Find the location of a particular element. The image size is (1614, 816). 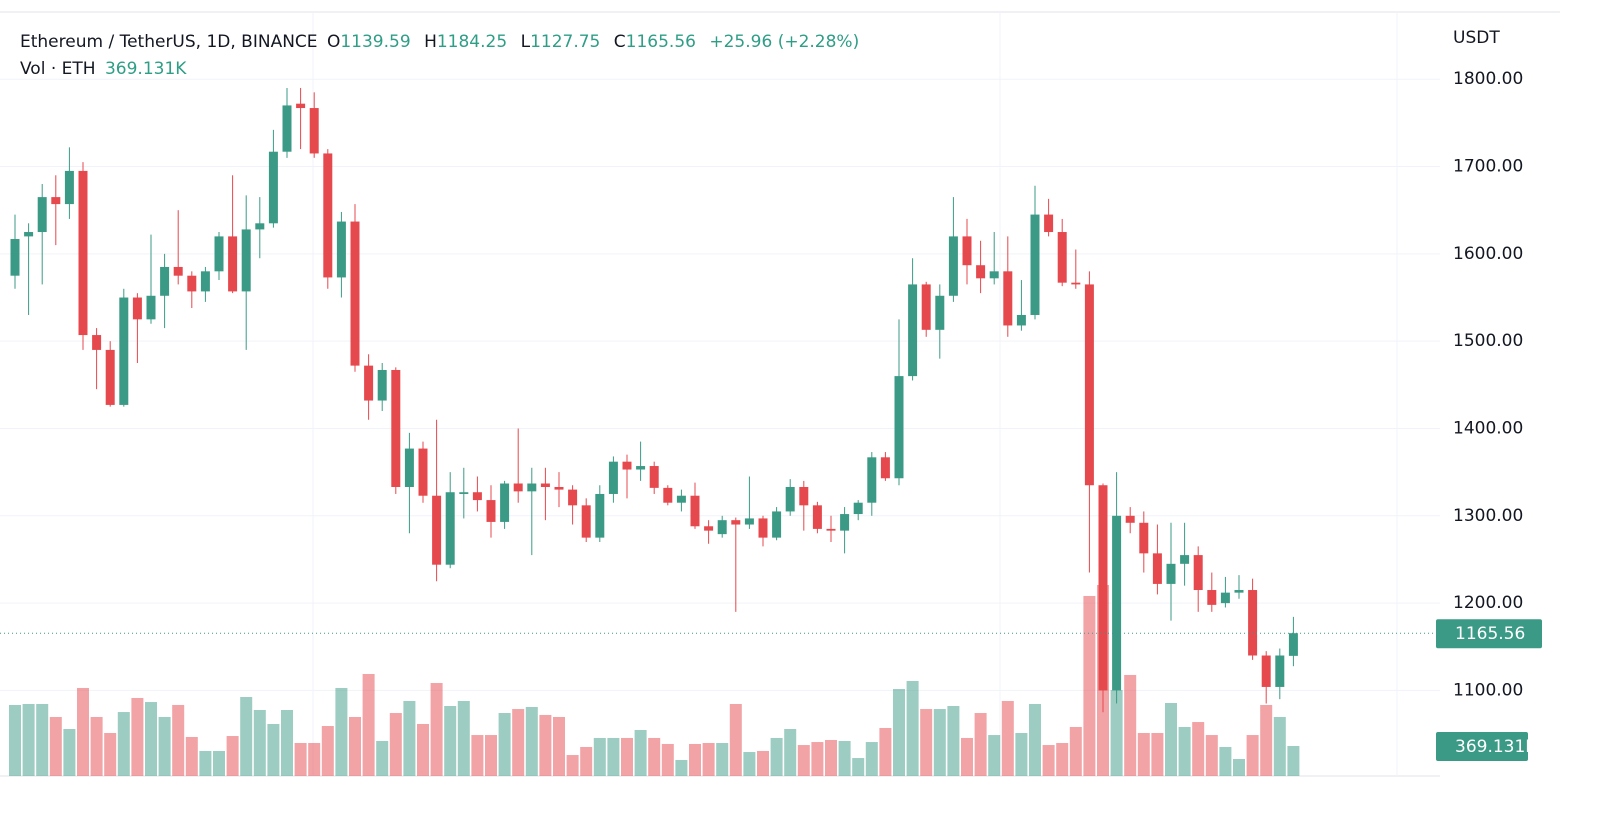

volume-row: Vol · ETH 369.131K is located at coordinates (441, 69).